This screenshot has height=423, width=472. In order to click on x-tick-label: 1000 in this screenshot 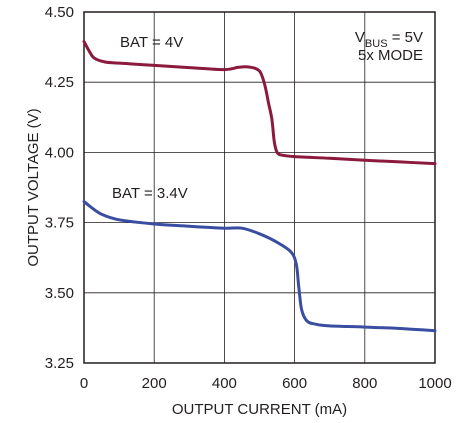, I will do `click(434, 383)`.